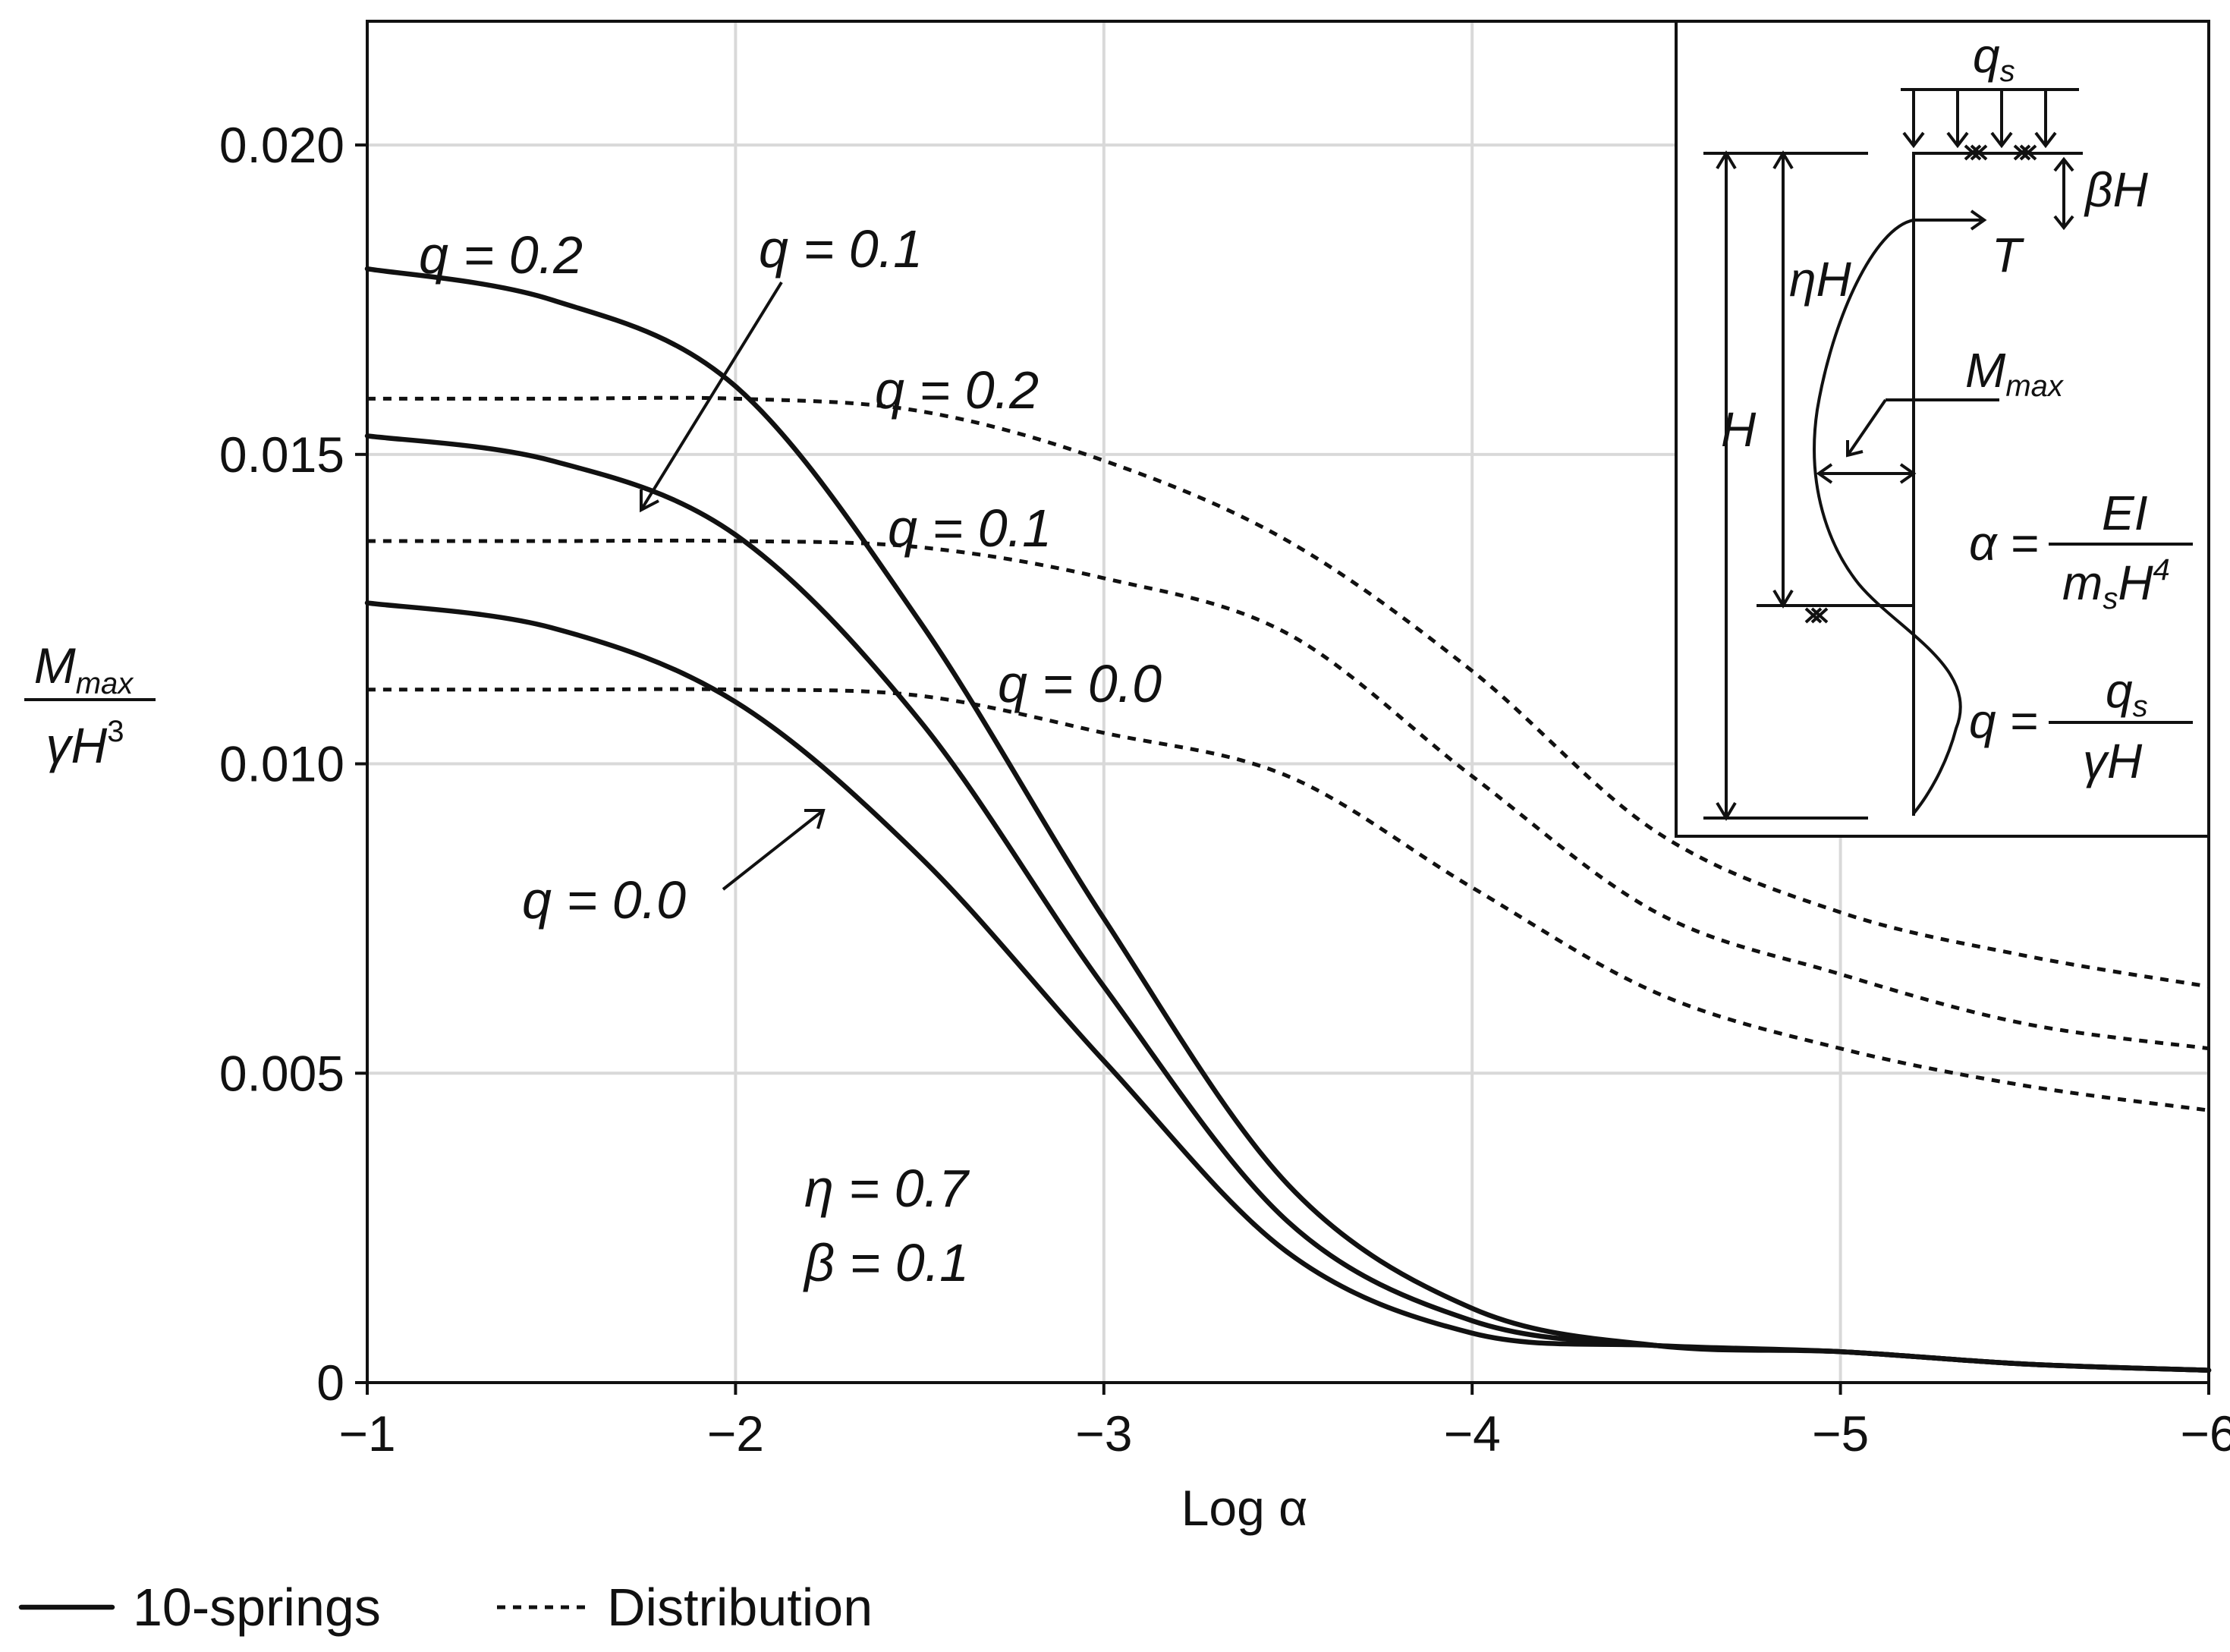 The height and width of the screenshot is (1652, 2230). What do you see at coordinates (887, 1188) in the screenshot?
I see `annotation-eta: η = 0.7` at bounding box center [887, 1188].